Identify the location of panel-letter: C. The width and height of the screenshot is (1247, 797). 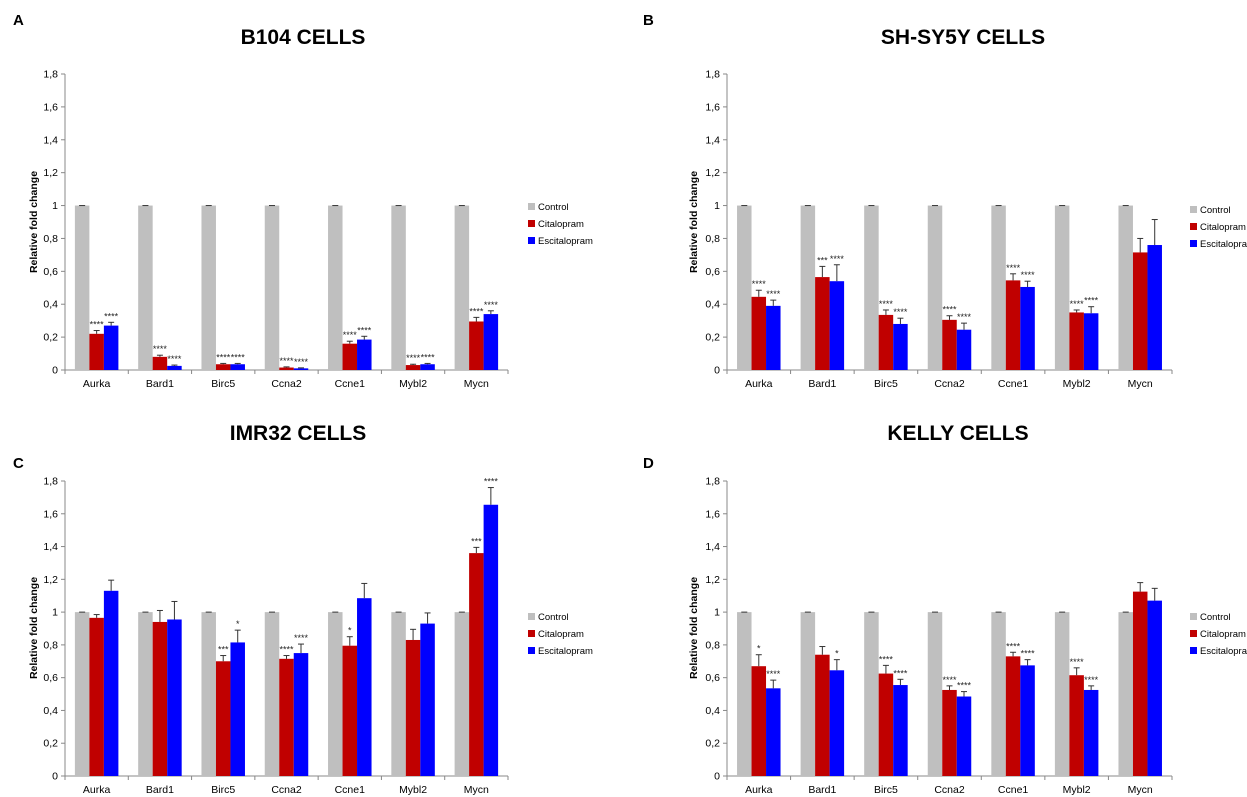
(18, 463).